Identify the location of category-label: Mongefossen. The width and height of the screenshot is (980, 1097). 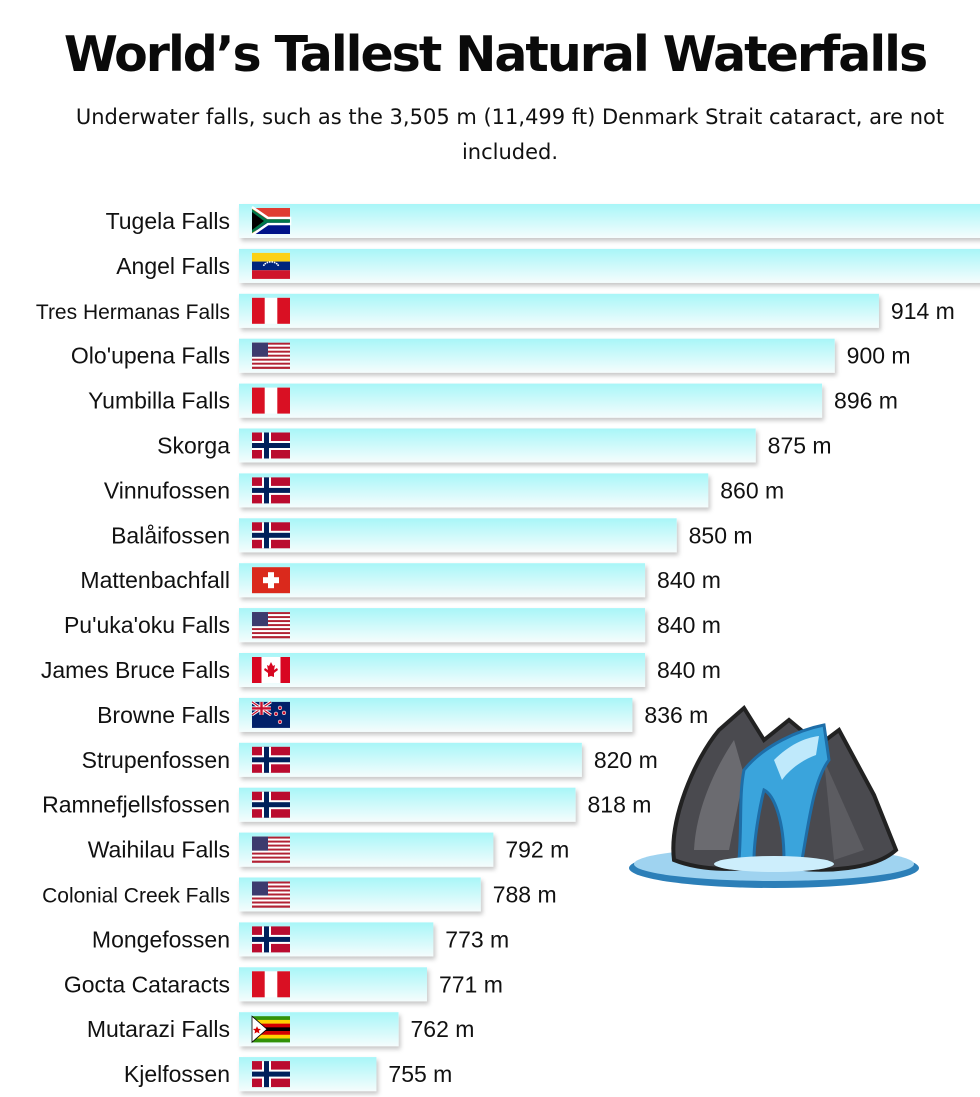
(161, 939).